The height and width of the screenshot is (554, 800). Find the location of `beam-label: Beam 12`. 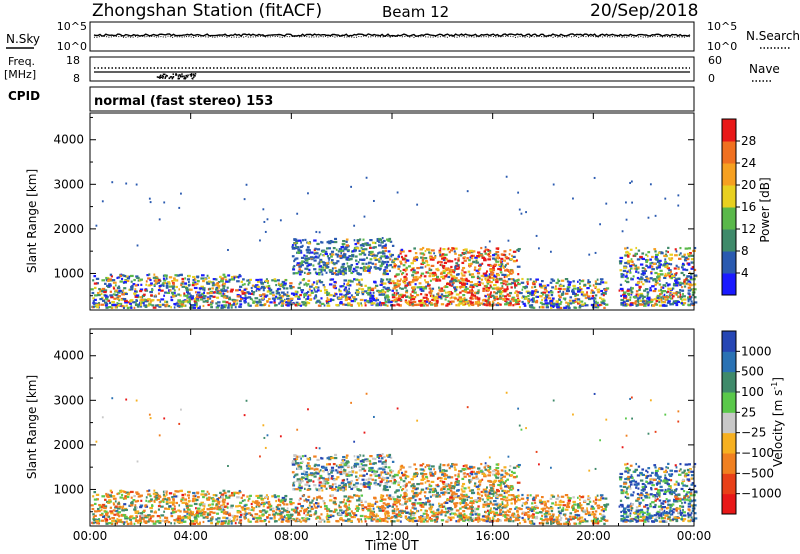

beam-label: Beam 12 is located at coordinates (415, 12).